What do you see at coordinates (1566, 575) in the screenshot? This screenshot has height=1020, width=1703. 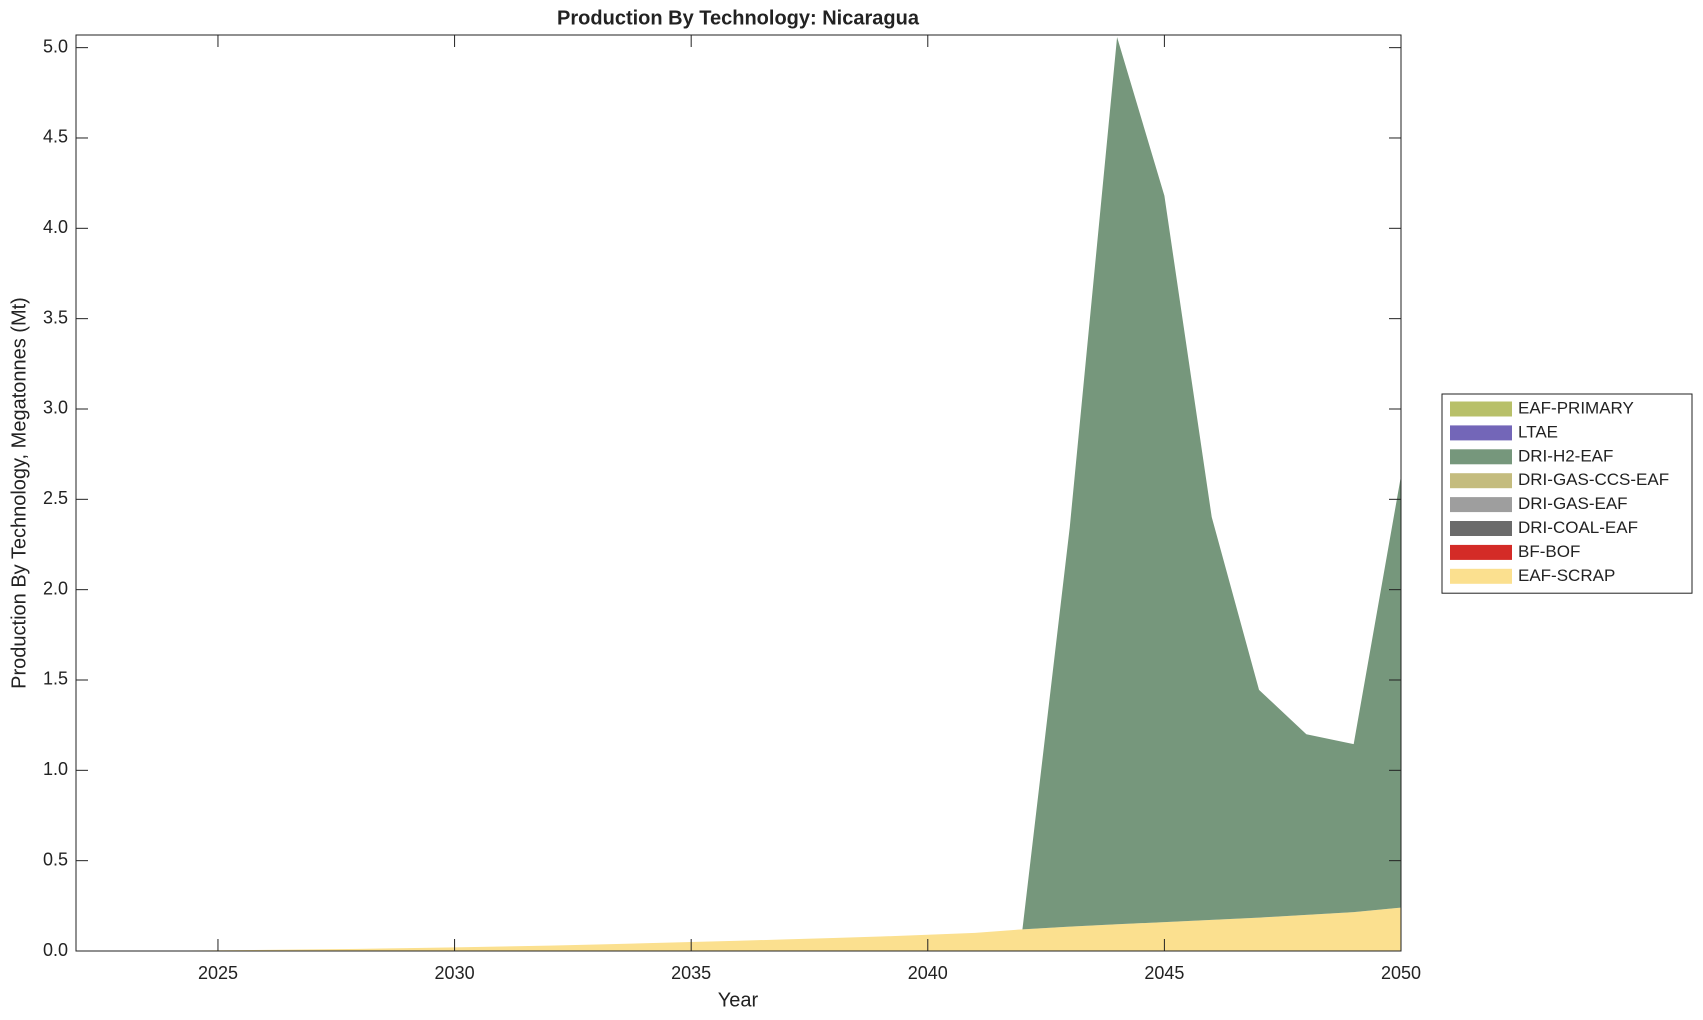 I see `legend-label: EAF-SCRAP` at bounding box center [1566, 575].